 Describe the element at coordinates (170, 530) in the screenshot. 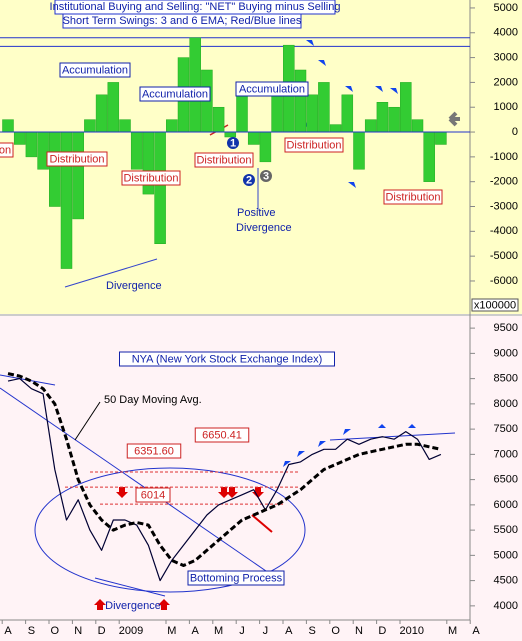

I see `ellipse` at that location.